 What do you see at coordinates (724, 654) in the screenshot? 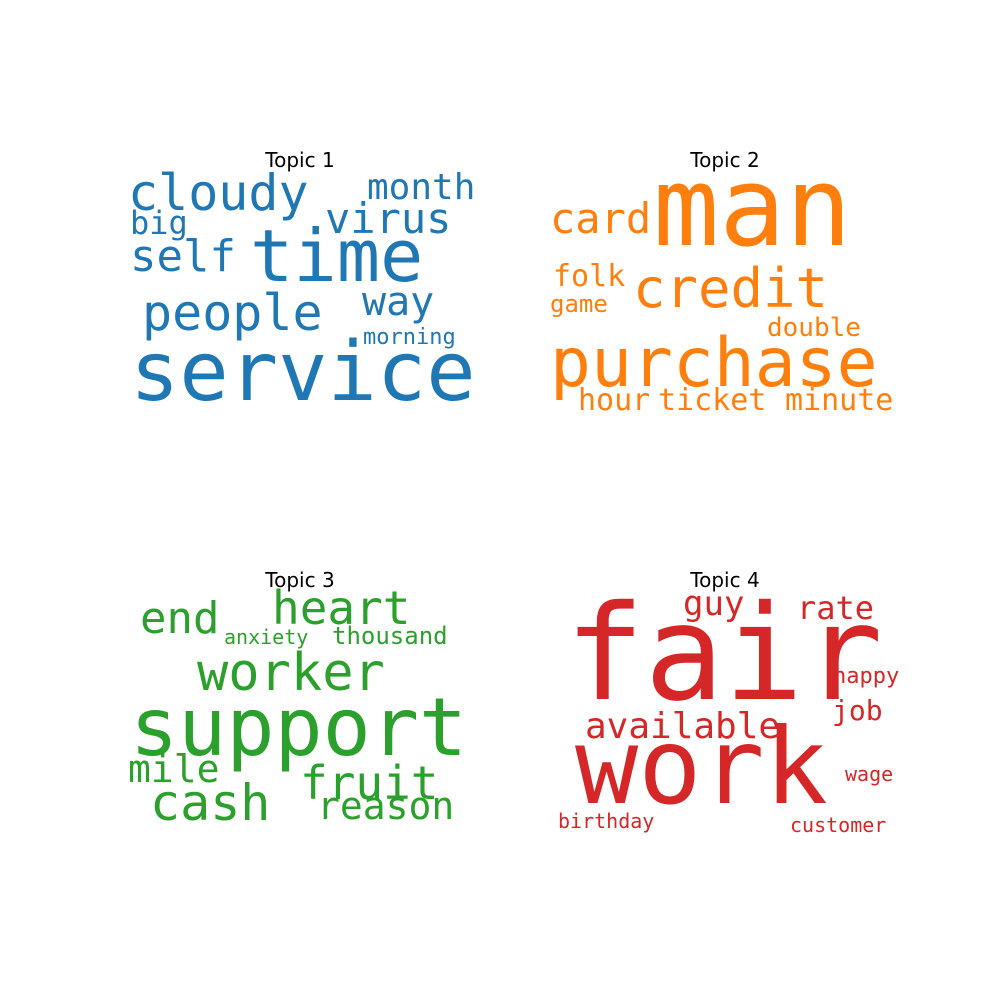
I see `topic-4-word-fair: fair` at bounding box center [724, 654].